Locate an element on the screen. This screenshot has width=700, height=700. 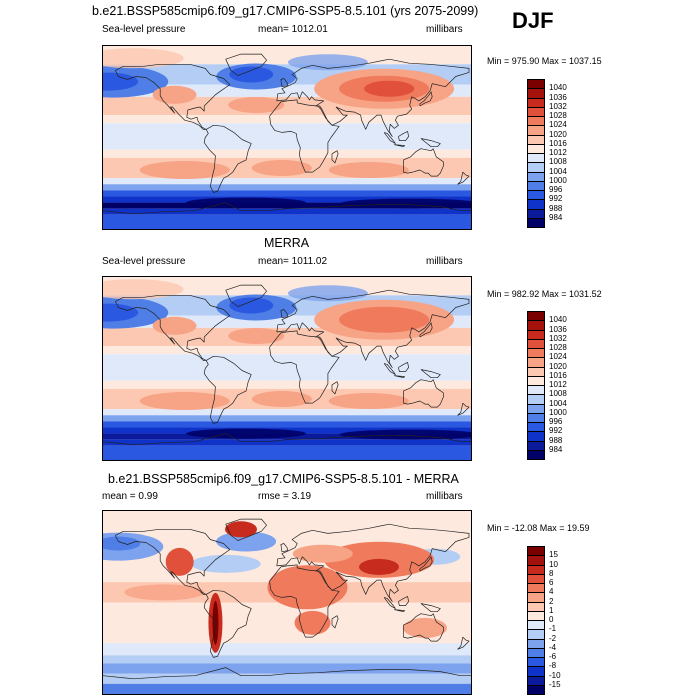
panel2-title: MERRA is located at coordinates (287, 243).